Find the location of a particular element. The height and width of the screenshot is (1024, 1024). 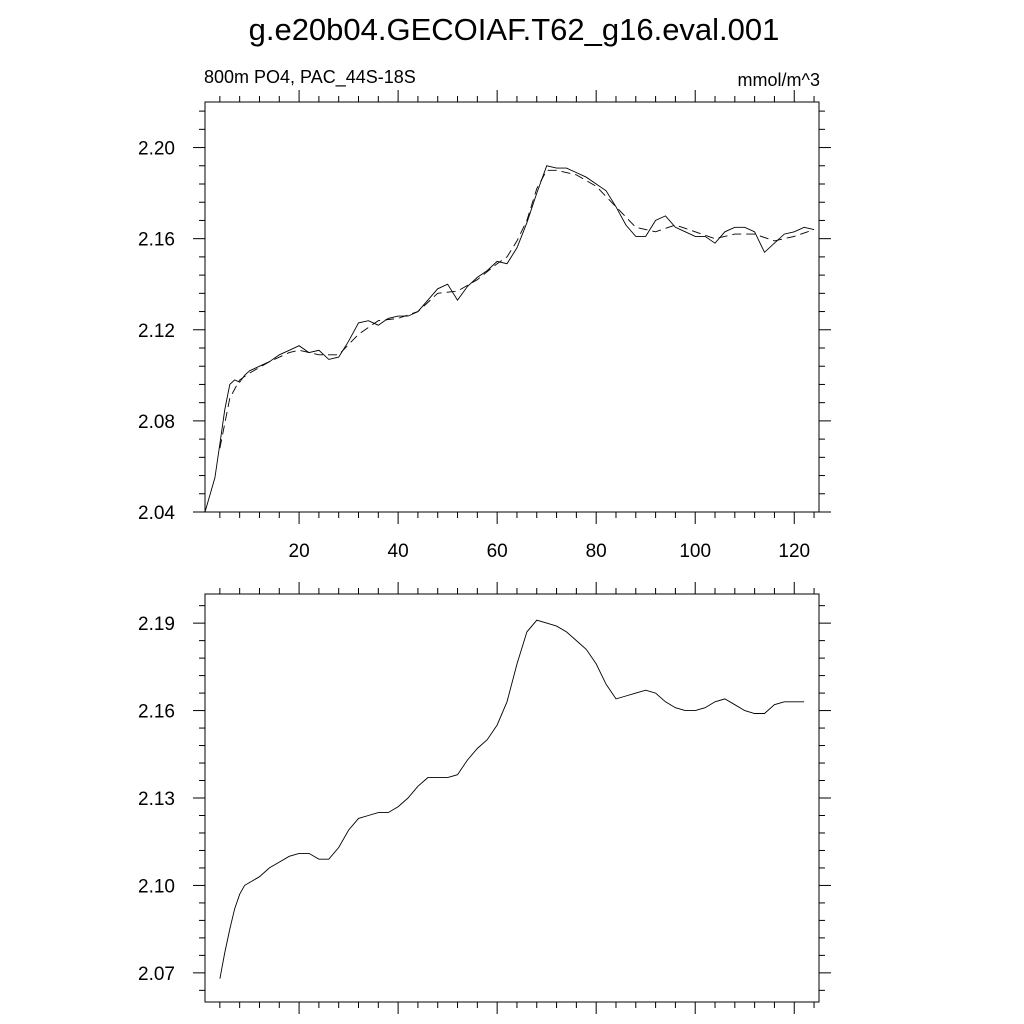

top-panel-unit-label: mmol/m^3 is located at coordinates (779, 80).